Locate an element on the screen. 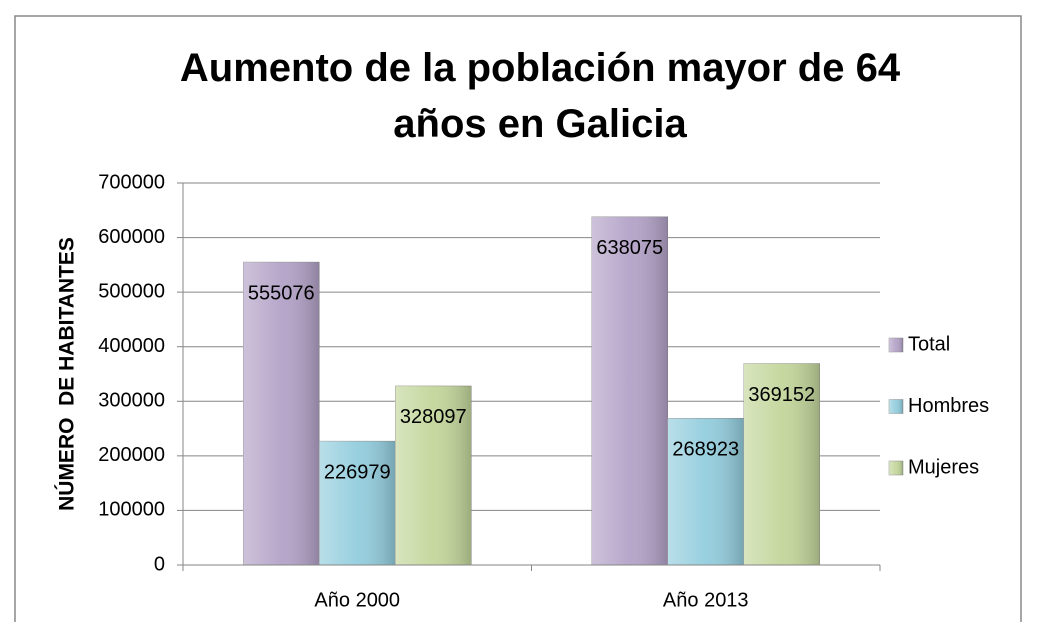 The height and width of the screenshot is (622, 1056). legend-label: Hombres is located at coordinates (948, 406).